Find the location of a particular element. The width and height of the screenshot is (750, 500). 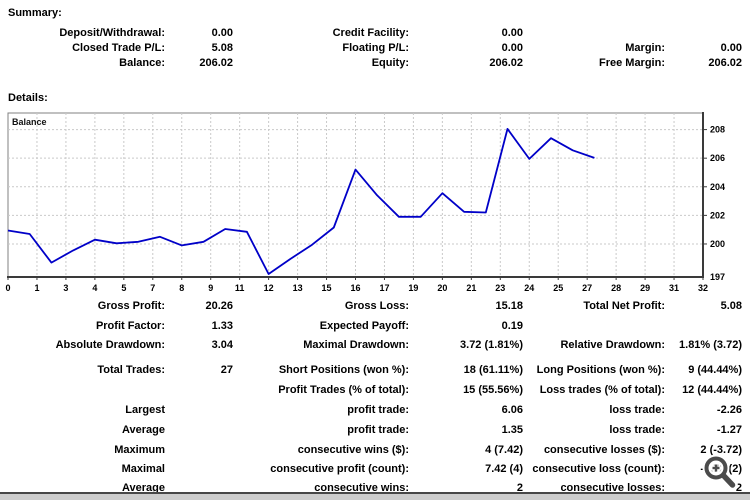

svg-text: 31 is located at coordinates (674, 288).